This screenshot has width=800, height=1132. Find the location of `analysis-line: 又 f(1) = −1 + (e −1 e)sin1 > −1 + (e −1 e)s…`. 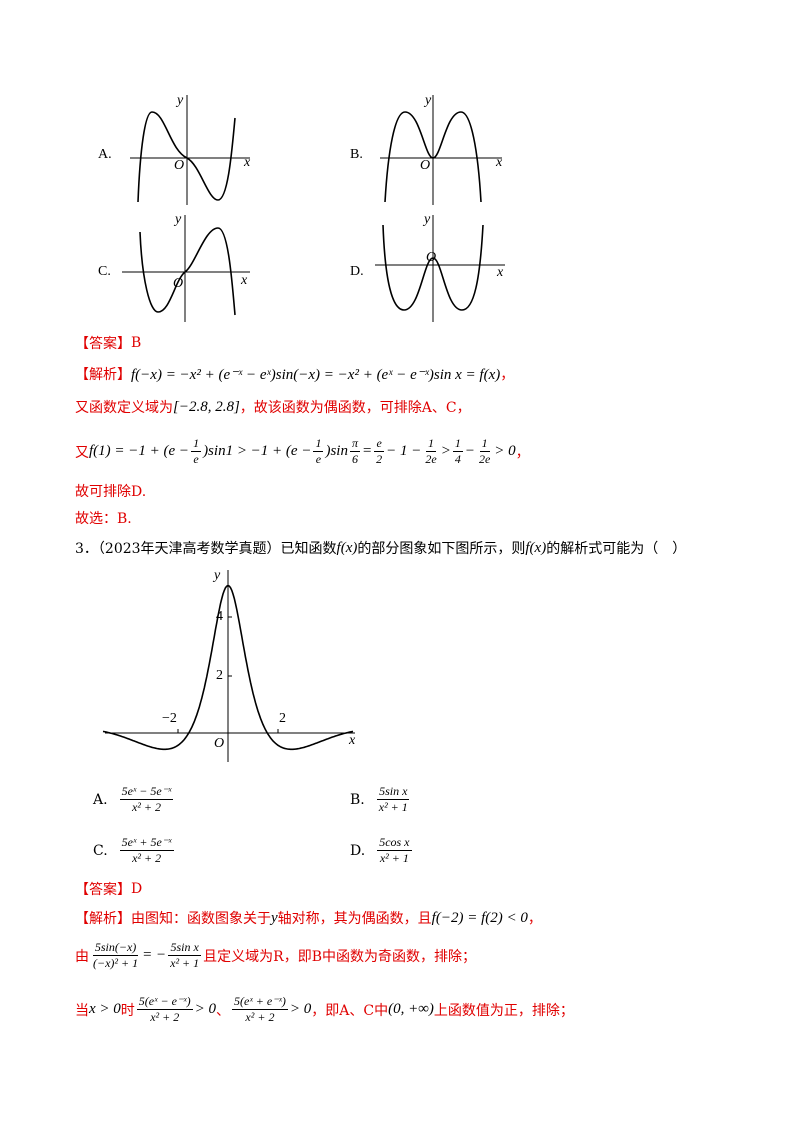

analysis-line: 又 f(1) = −1 + (e −1 e)sin1 > −1 + (e −1 e)s… is located at coordinates (302, 451).